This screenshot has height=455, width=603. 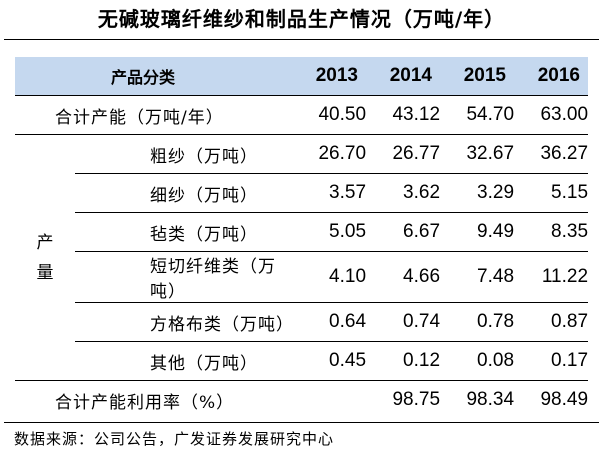 What do you see at coordinates (45, 257) in the screenshot?
I see `output-group-label: 产 量` at bounding box center [45, 257].